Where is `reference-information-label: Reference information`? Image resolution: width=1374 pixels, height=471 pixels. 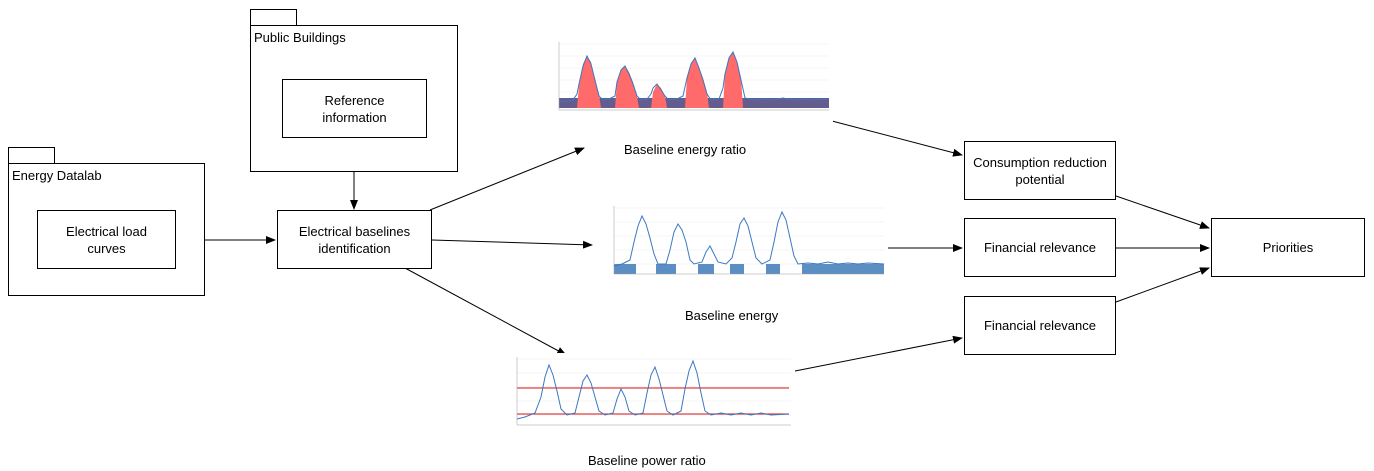
reference-information-label: Reference information is located at coordinates (354, 108).